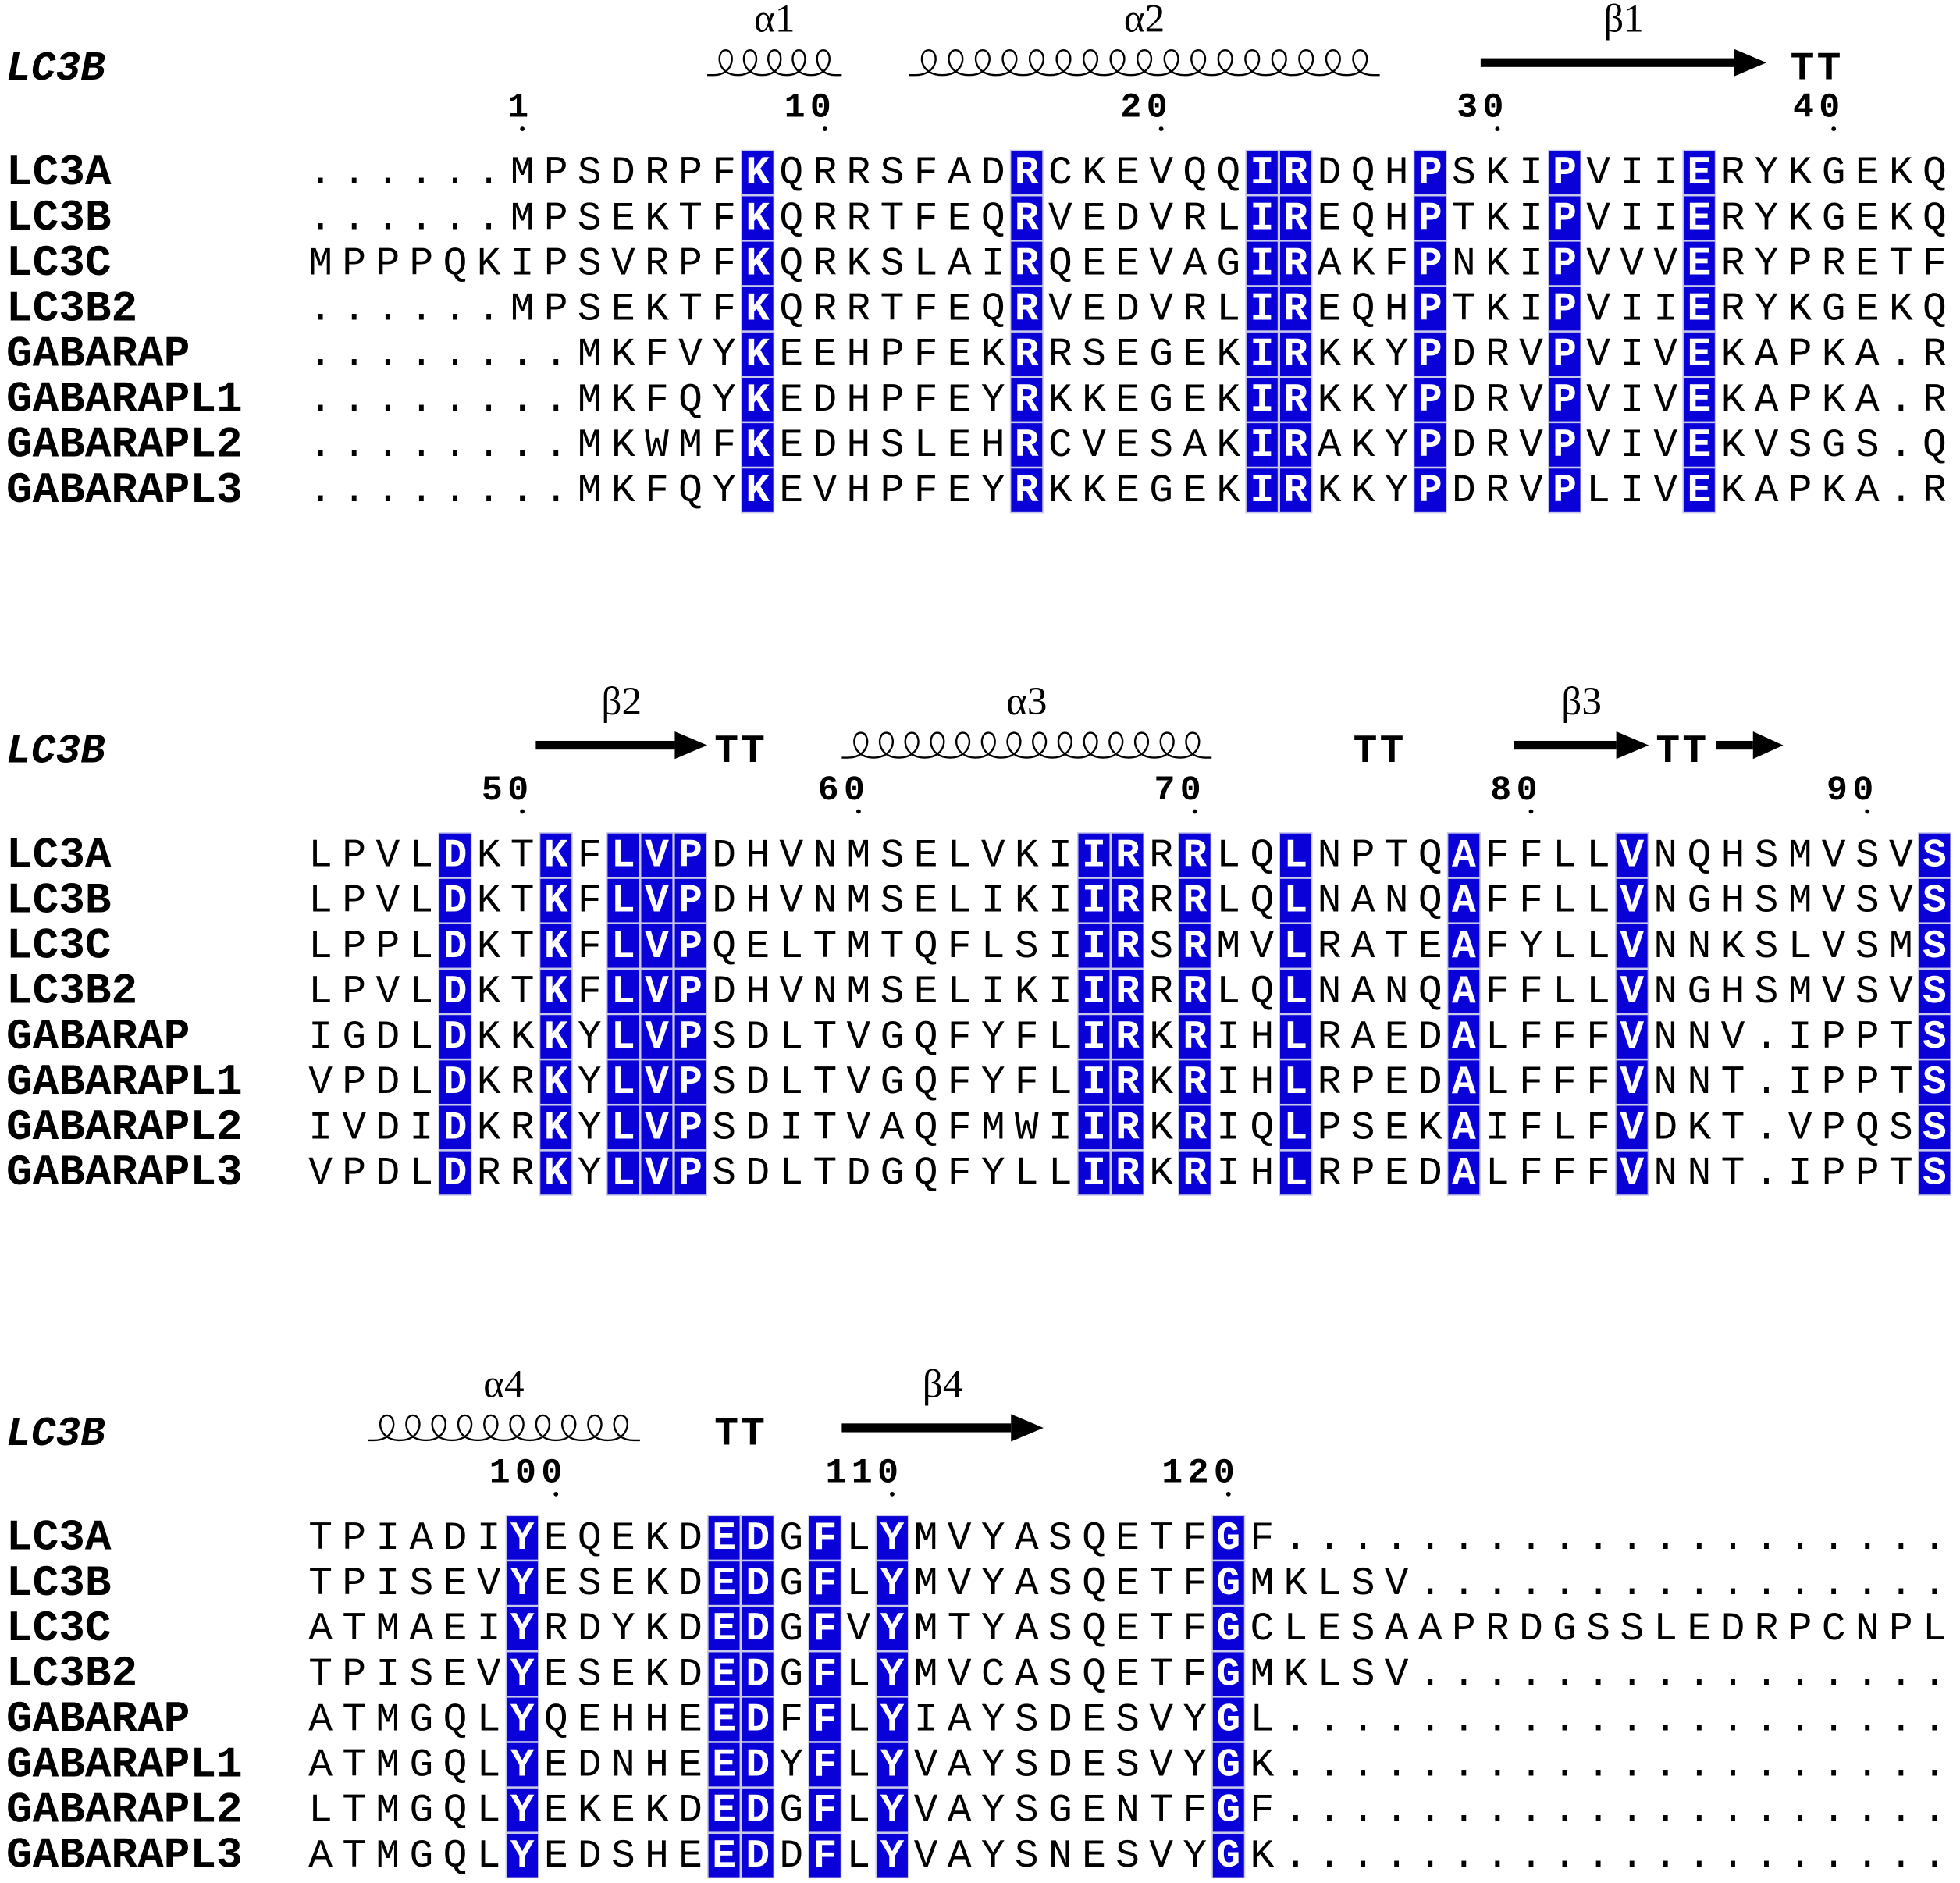  I want to click on strand-head, so click(1768, 746).